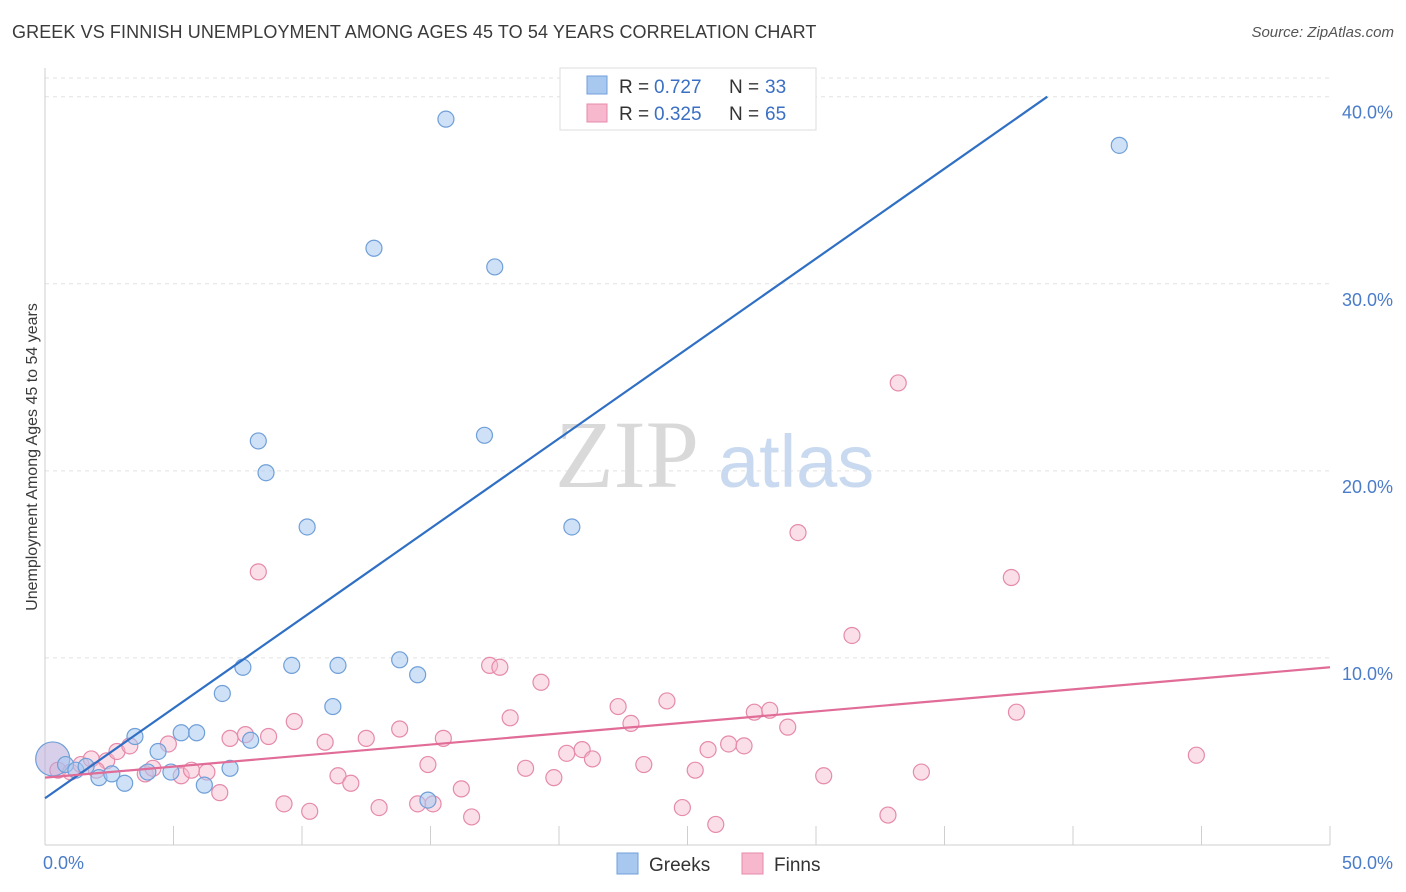 Image resolution: width=1406 pixels, height=892 pixels. Describe the element at coordinates (678, 114) in the screenshot. I see `legend-finn-r-value: 0.325` at that location.